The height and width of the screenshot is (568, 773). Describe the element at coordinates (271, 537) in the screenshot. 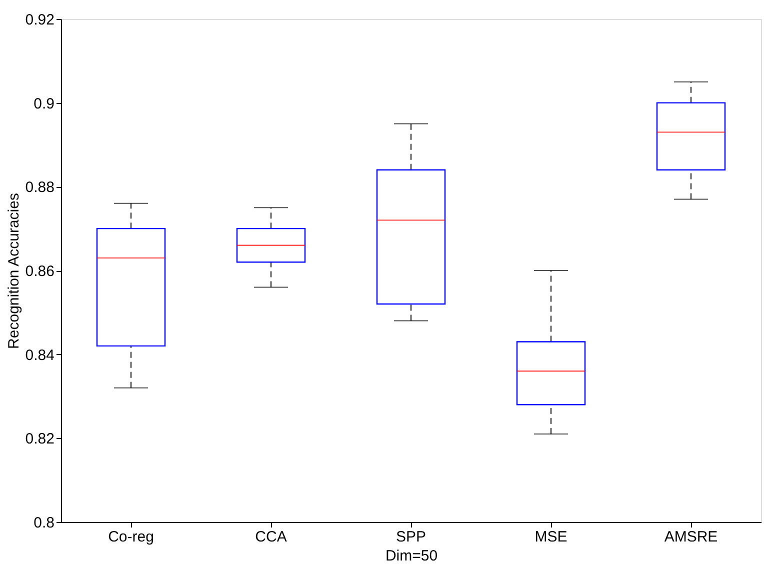

I see `x-tick-label: CCA` at that location.